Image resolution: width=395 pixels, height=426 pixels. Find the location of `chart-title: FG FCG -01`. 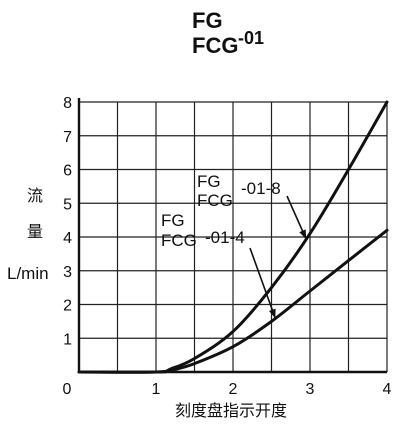

chart-title: FG FCG -01 is located at coordinates (228, 33).